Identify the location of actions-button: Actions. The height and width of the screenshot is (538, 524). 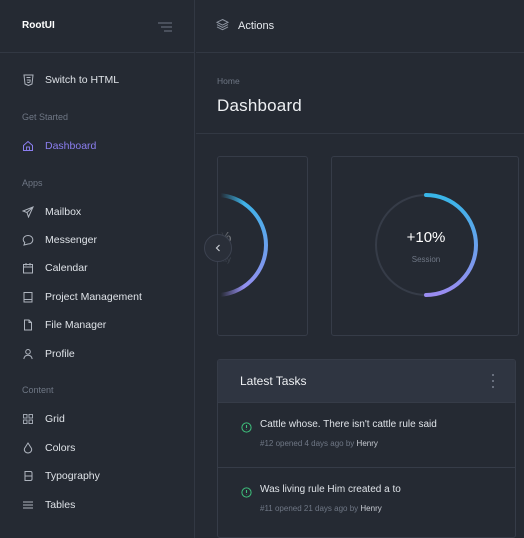
(245, 26).